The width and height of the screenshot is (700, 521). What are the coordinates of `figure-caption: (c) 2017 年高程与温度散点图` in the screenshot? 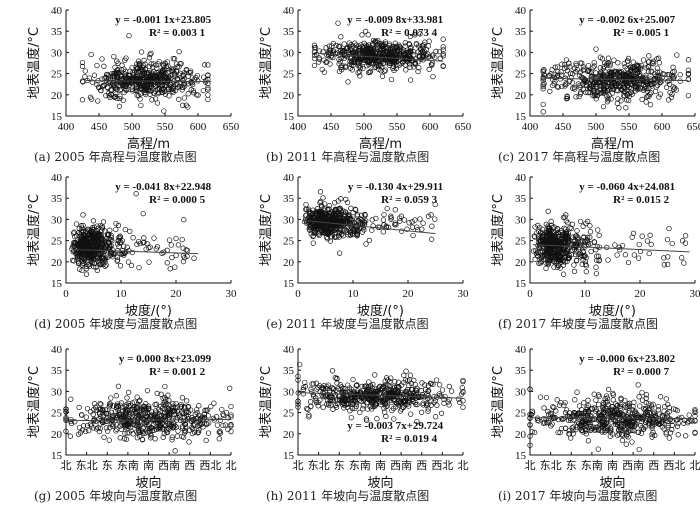 It's located at (579, 157).